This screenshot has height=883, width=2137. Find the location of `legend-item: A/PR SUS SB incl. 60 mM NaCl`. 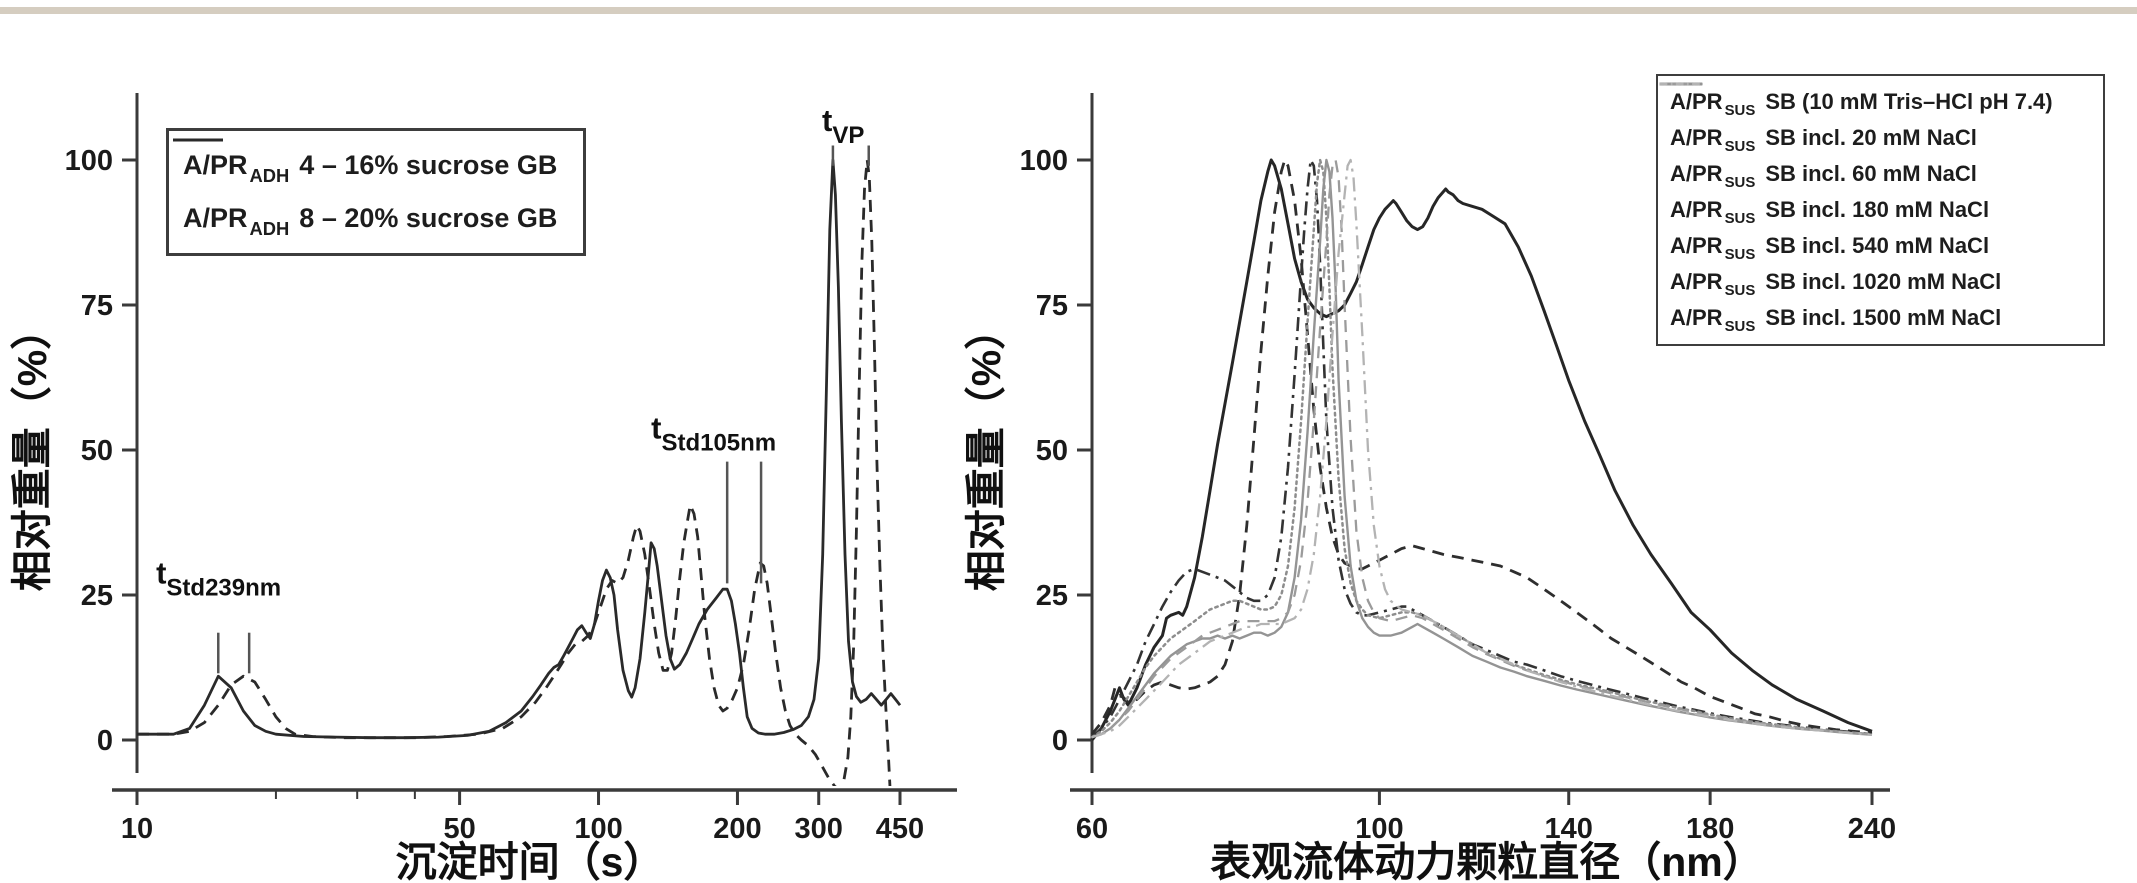

legend-item: A/PR SUS SB incl. 60 mM NaCl is located at coordinates (1875, 137).